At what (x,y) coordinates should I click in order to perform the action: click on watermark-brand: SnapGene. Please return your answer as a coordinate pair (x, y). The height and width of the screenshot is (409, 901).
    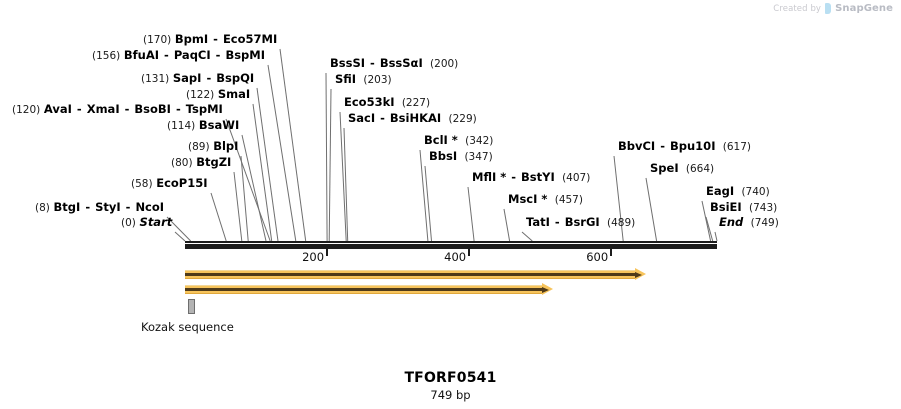
    Looking at the image, I should click on (864, 8).